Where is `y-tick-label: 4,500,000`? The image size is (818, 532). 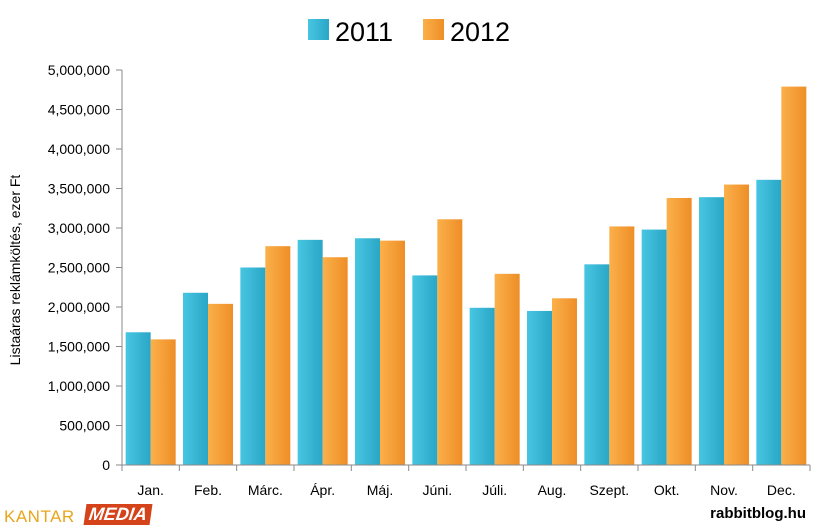 y-tick-label: 4,500,000 is located at coordinates (79, 110).